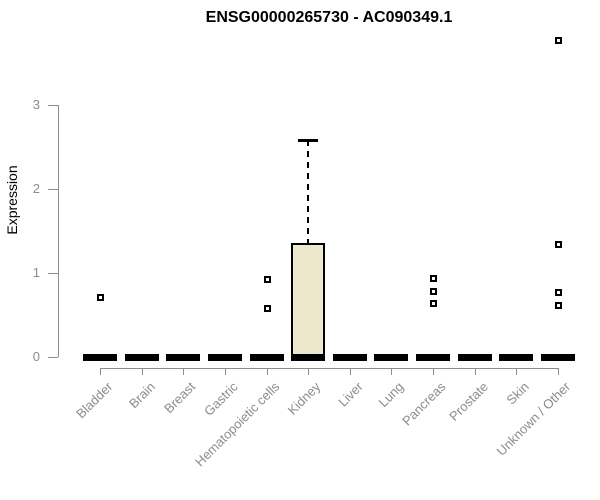  What do you see at coordinates (141, 395) in the screenshot?
I see `x-tick-label: Brain` at bounding box center [141, 395].